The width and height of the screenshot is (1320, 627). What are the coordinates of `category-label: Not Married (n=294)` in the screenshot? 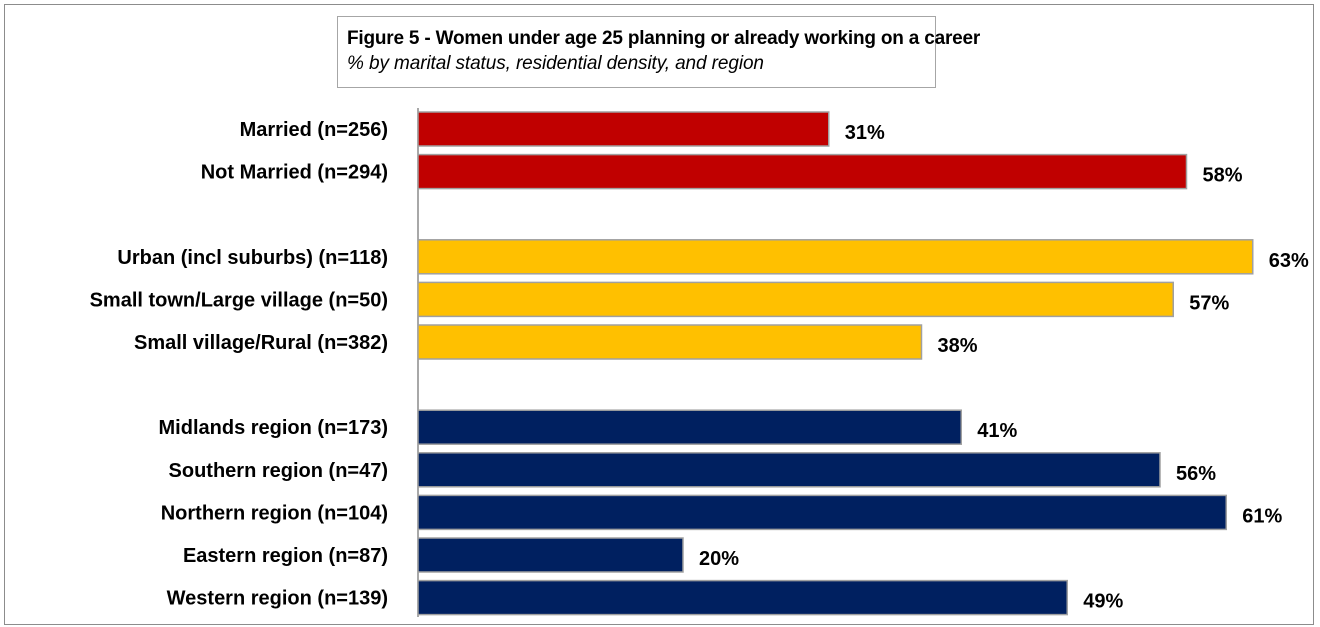 It's located at (294, 173).